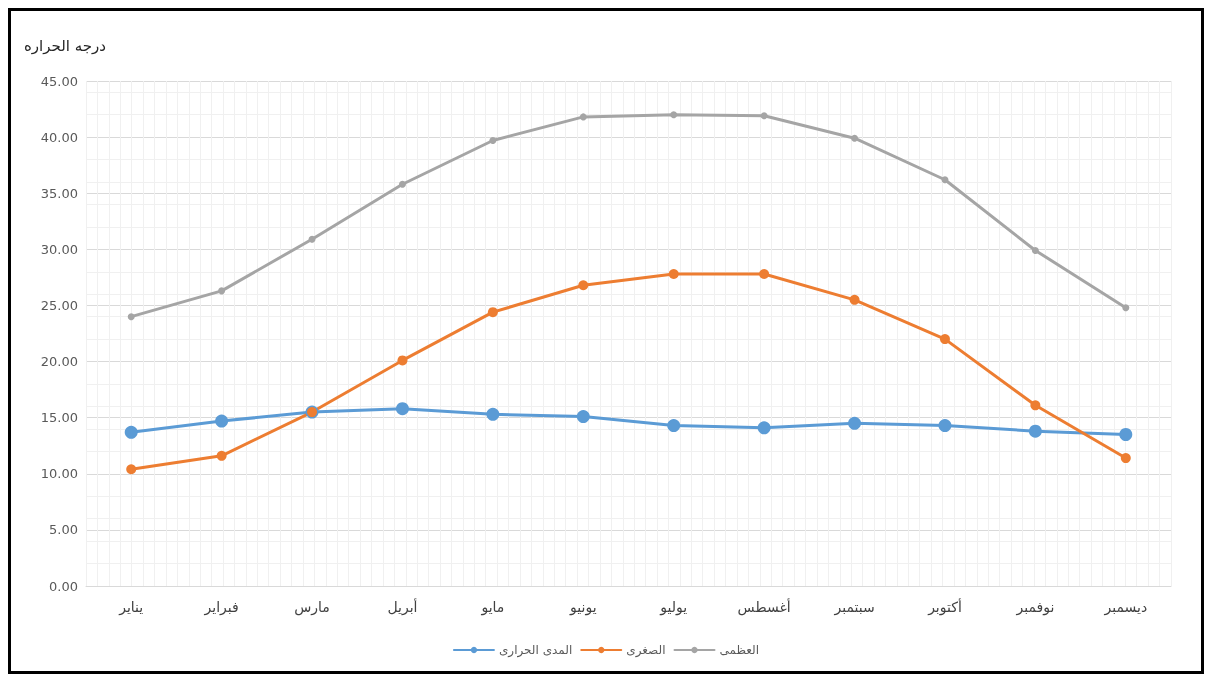  I want to click on x-tick-label: أكتوبر, so click(944, 607).